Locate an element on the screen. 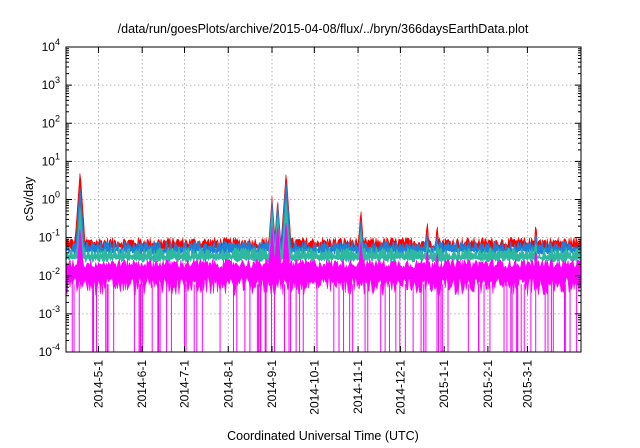 The width and height of the screenshot is (640, 448). x-tick-label: 2015-2-1 is located at coordinates (488, 384).